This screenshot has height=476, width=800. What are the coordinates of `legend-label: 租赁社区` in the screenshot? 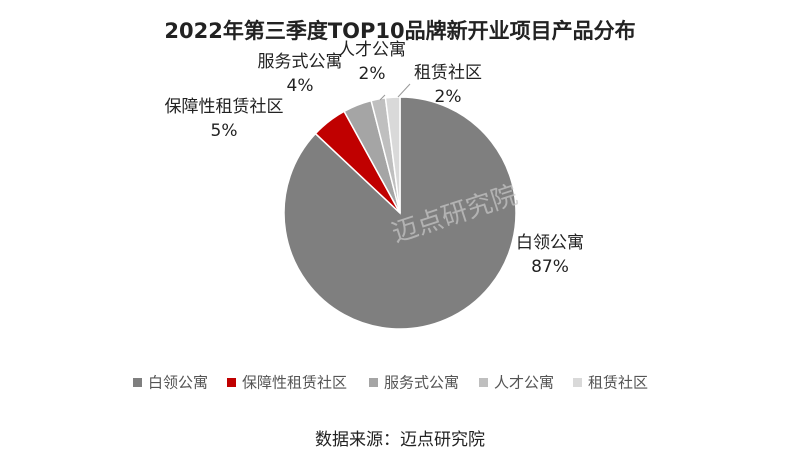 It's located at (618, 383).